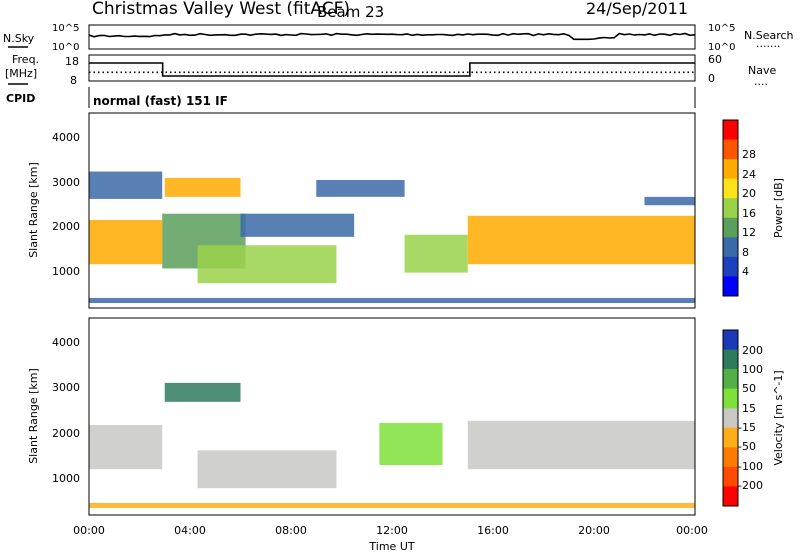 The width and height of the screenshot is (800, 558). Describe the element at coordinates (747, 446) in the screenshot. I see `vel-tick-minus-50: -50` at that location.